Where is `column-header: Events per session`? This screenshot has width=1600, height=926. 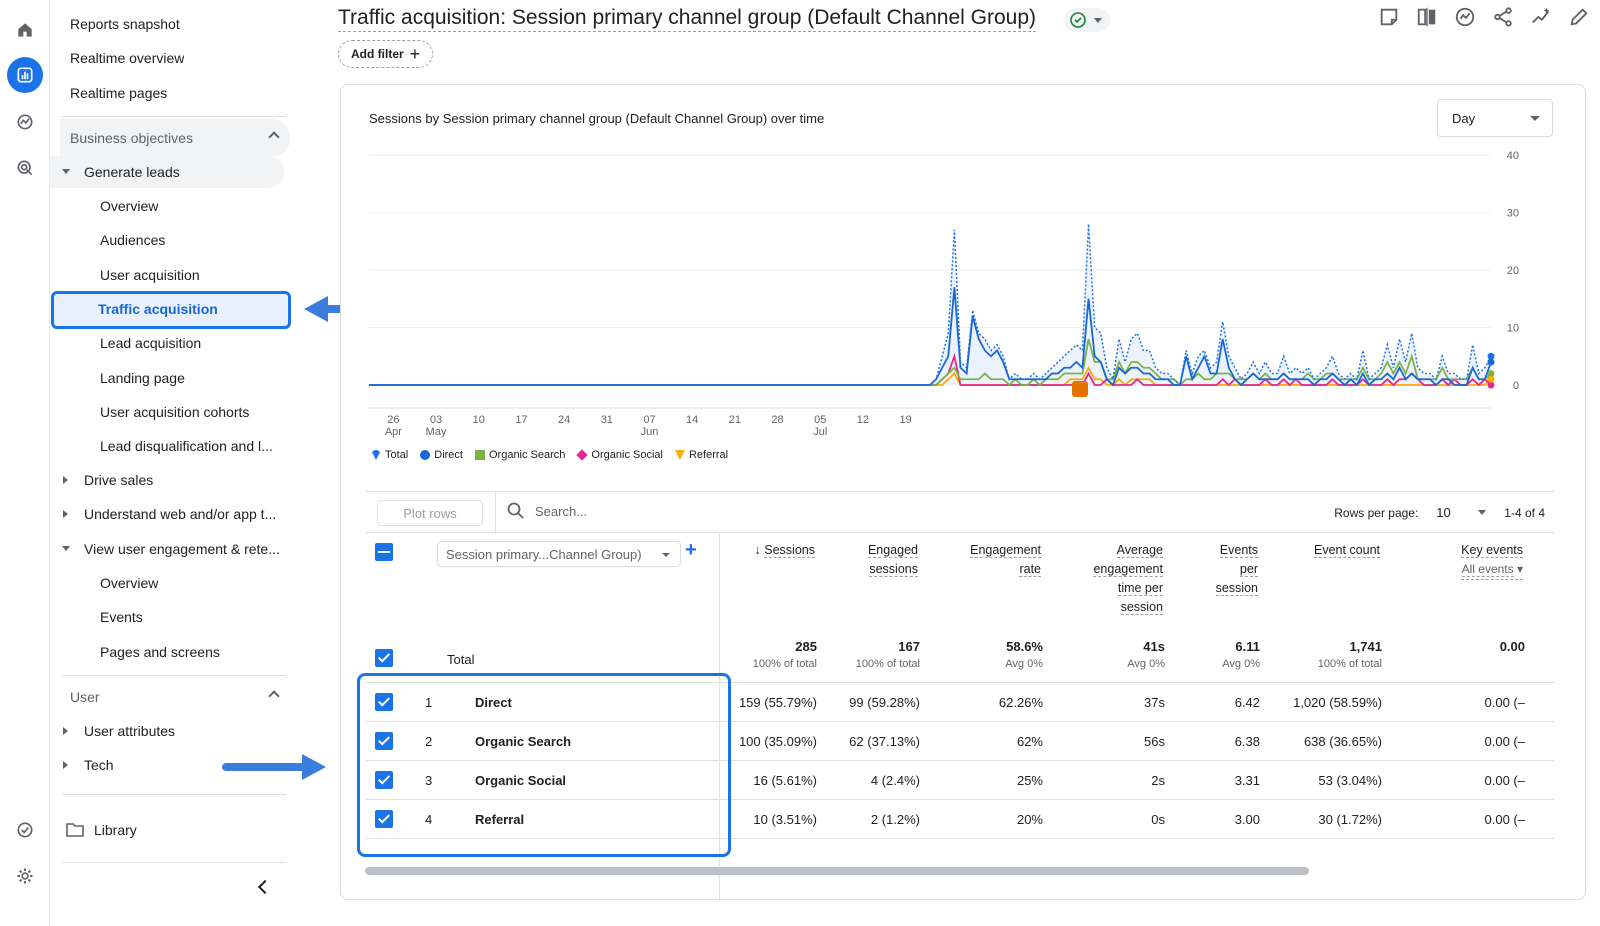
column-header: Events per session is located at coordinates (1236, 569).